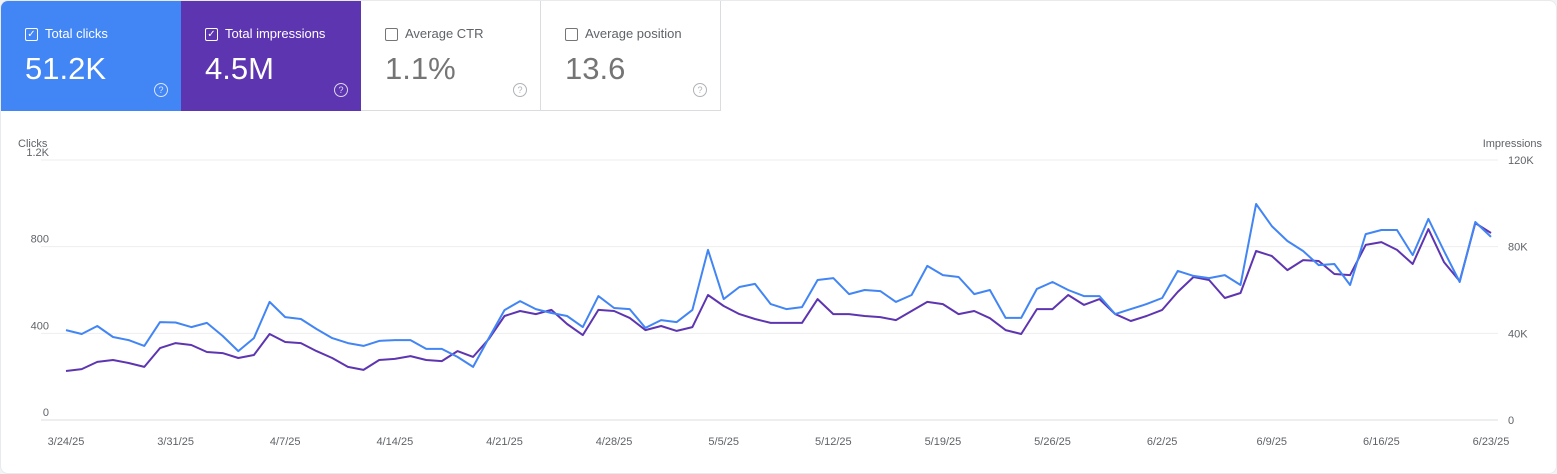 This screenshot has width=1557, height=474. Describe the element at coordinates (444, 33) in the screenshot. I see `card-label: Average CTR` at that location.